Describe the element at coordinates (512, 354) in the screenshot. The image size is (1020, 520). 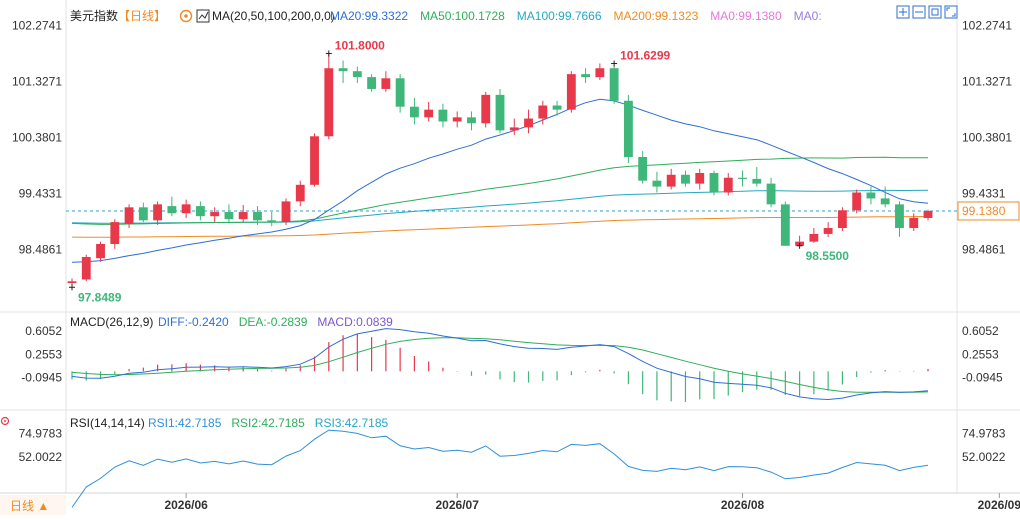
I see `macd-y-axis: 0.6052 0.6052 0.2553 0.2553 -0.0945 -0.0945` at that location.